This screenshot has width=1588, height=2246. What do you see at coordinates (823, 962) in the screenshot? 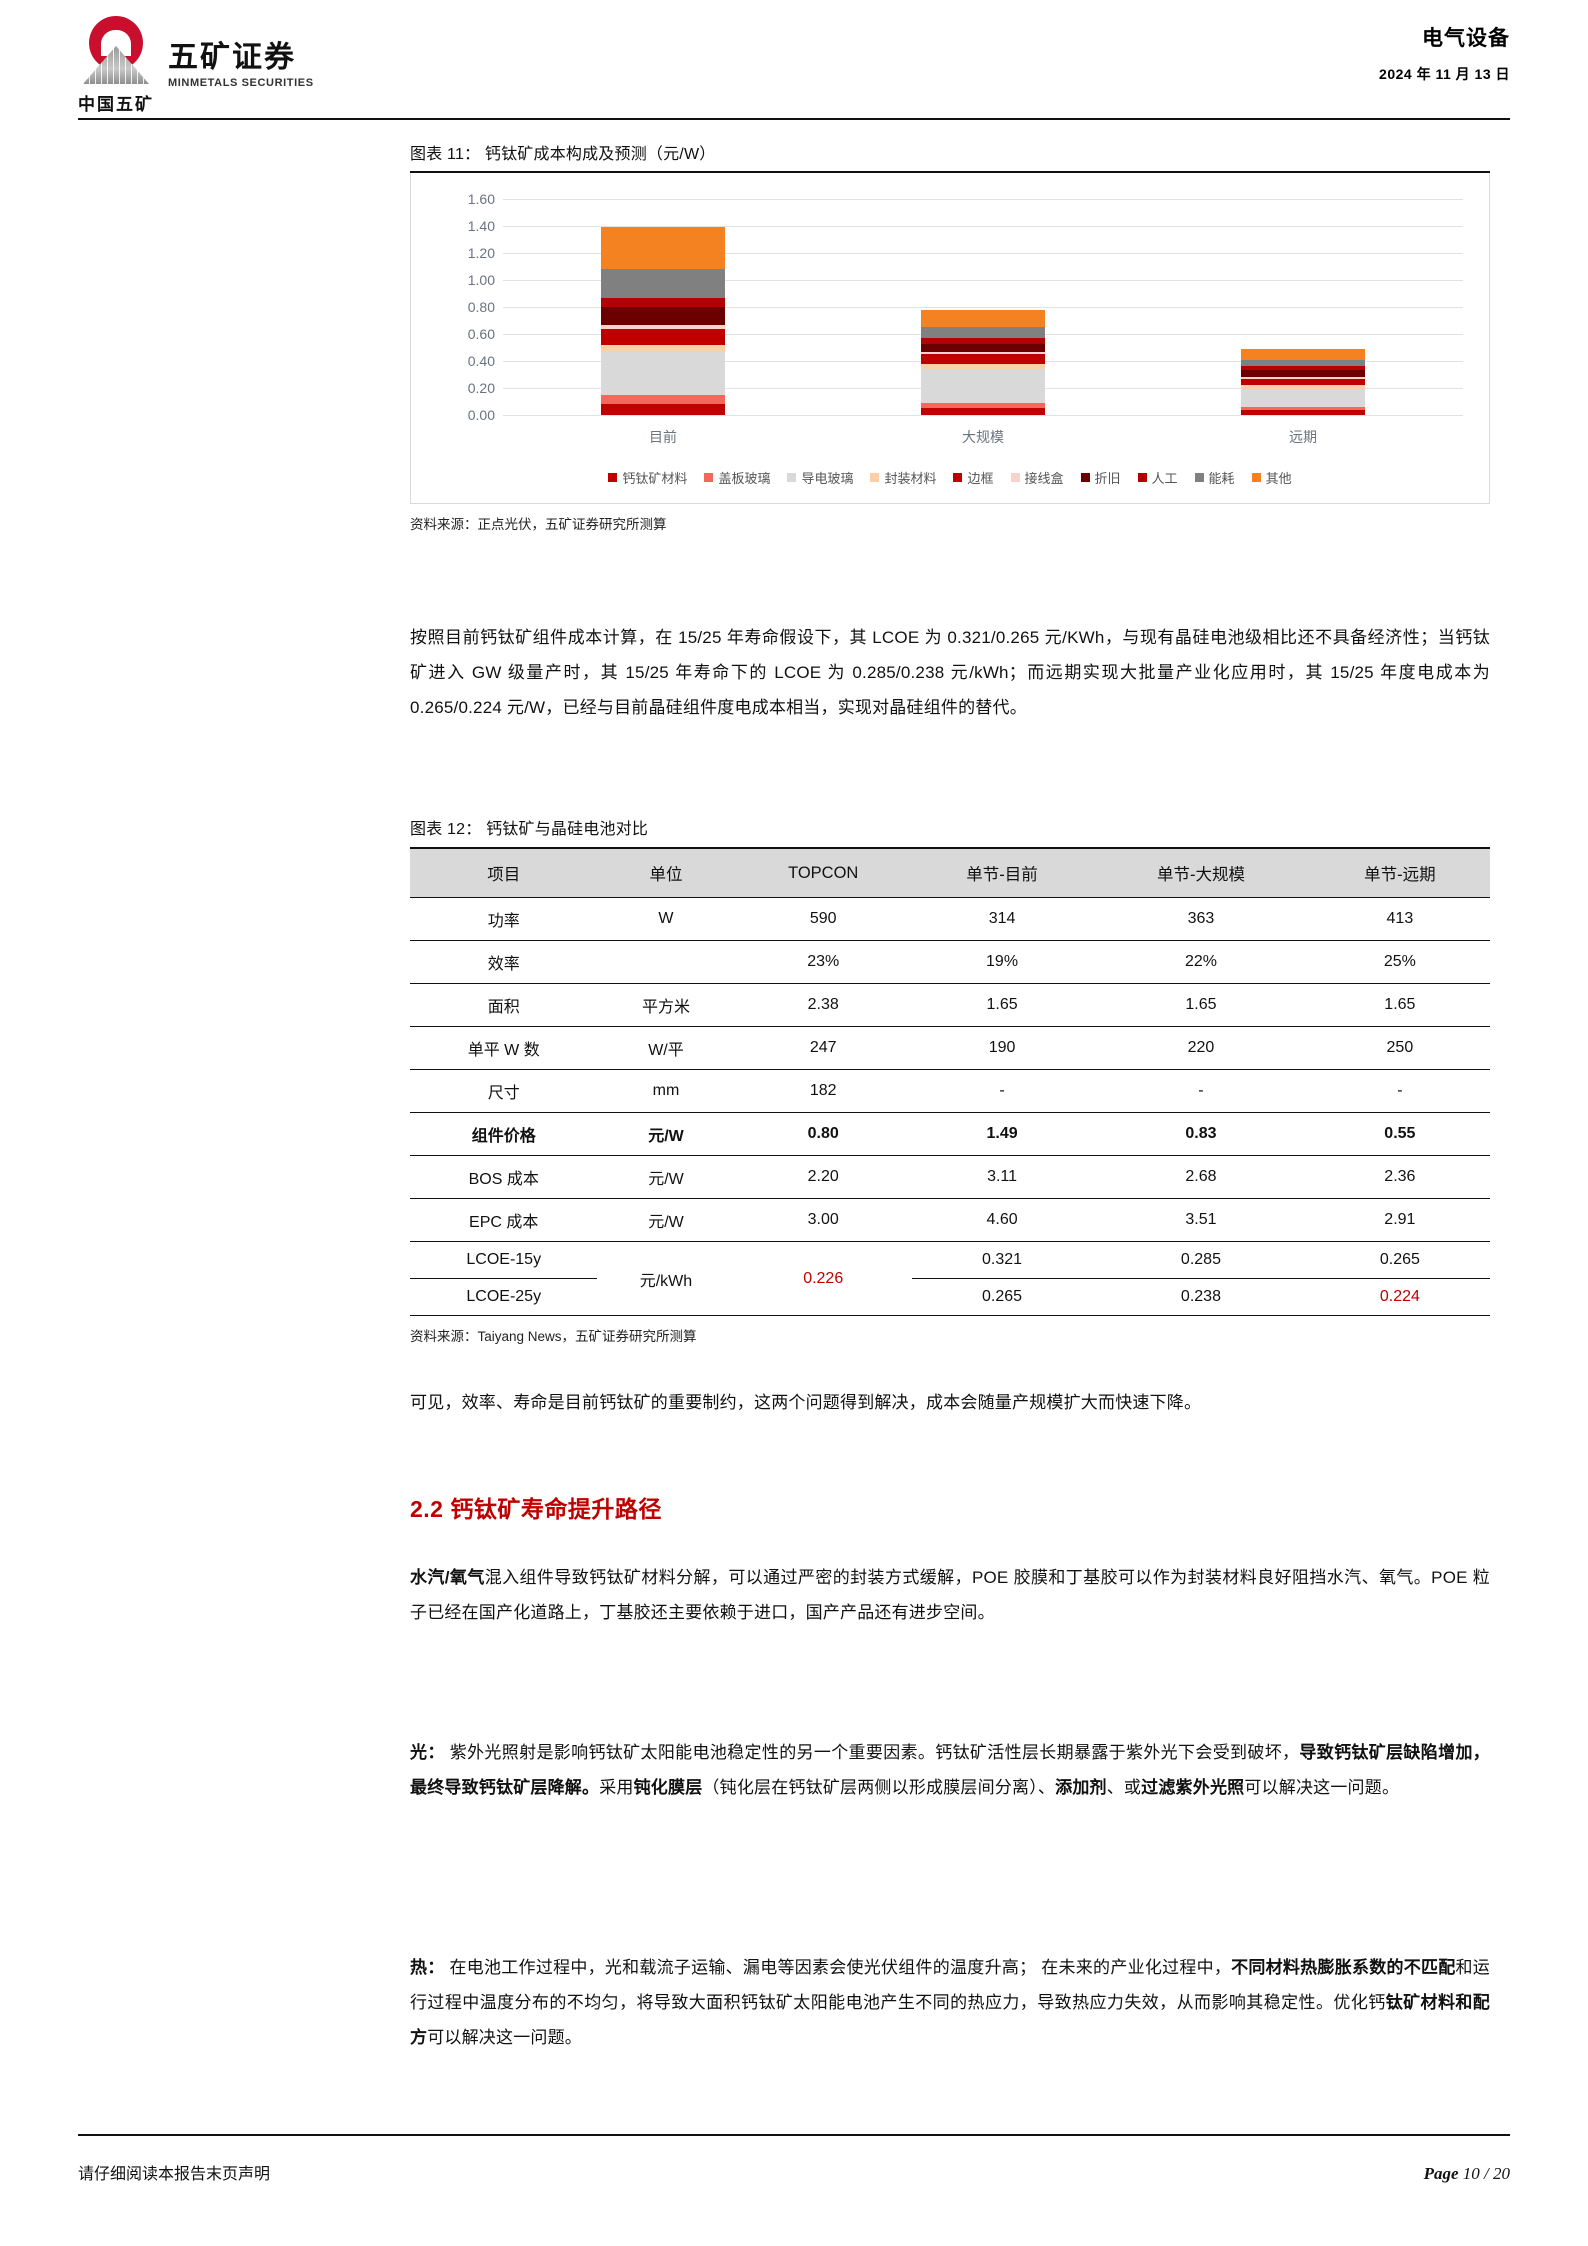
I see `table-cell: 23%` at bounding box center [823, 962].